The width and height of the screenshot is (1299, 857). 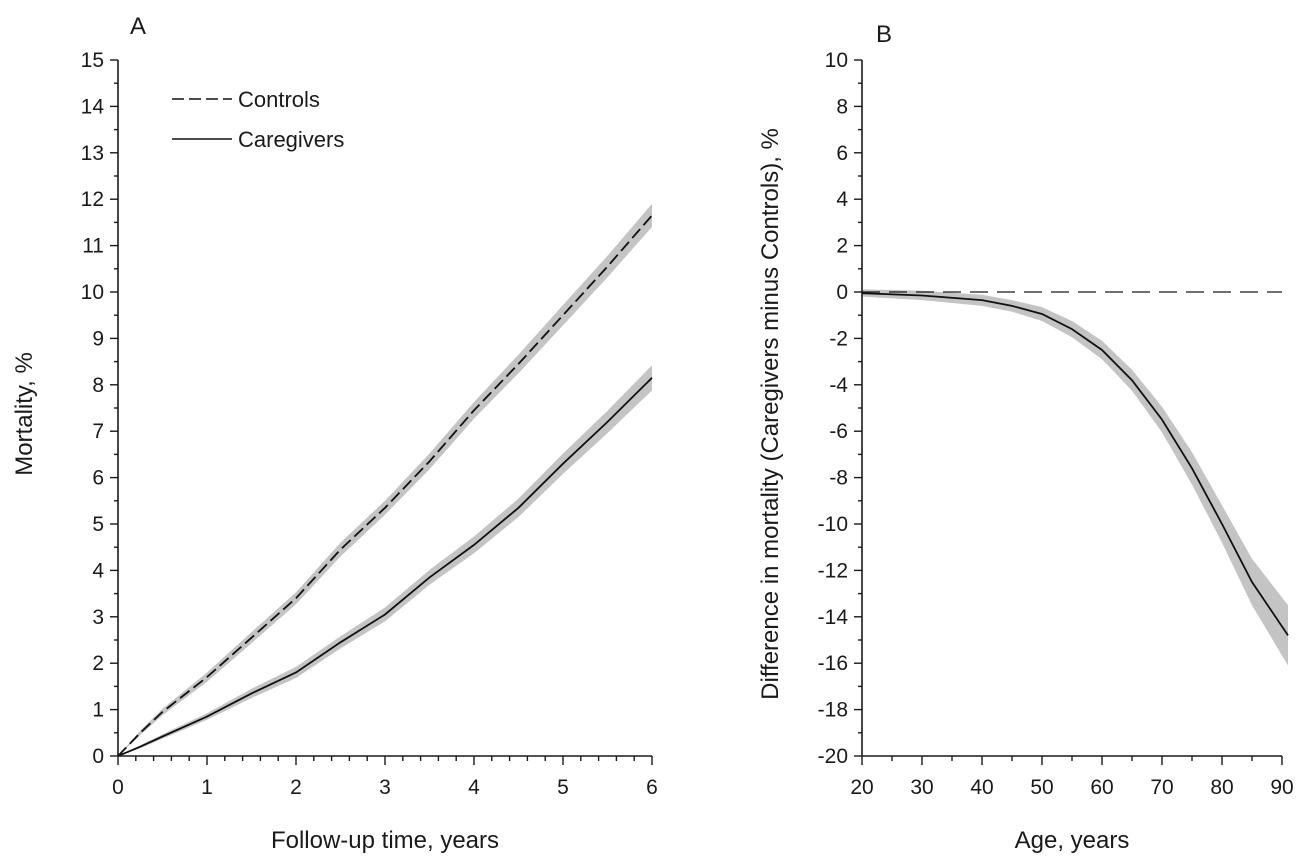 What do you see at coordinates (833, 524) in the screenshot?
I see `y-tick-label: -10` at bounding box center [833, 524].